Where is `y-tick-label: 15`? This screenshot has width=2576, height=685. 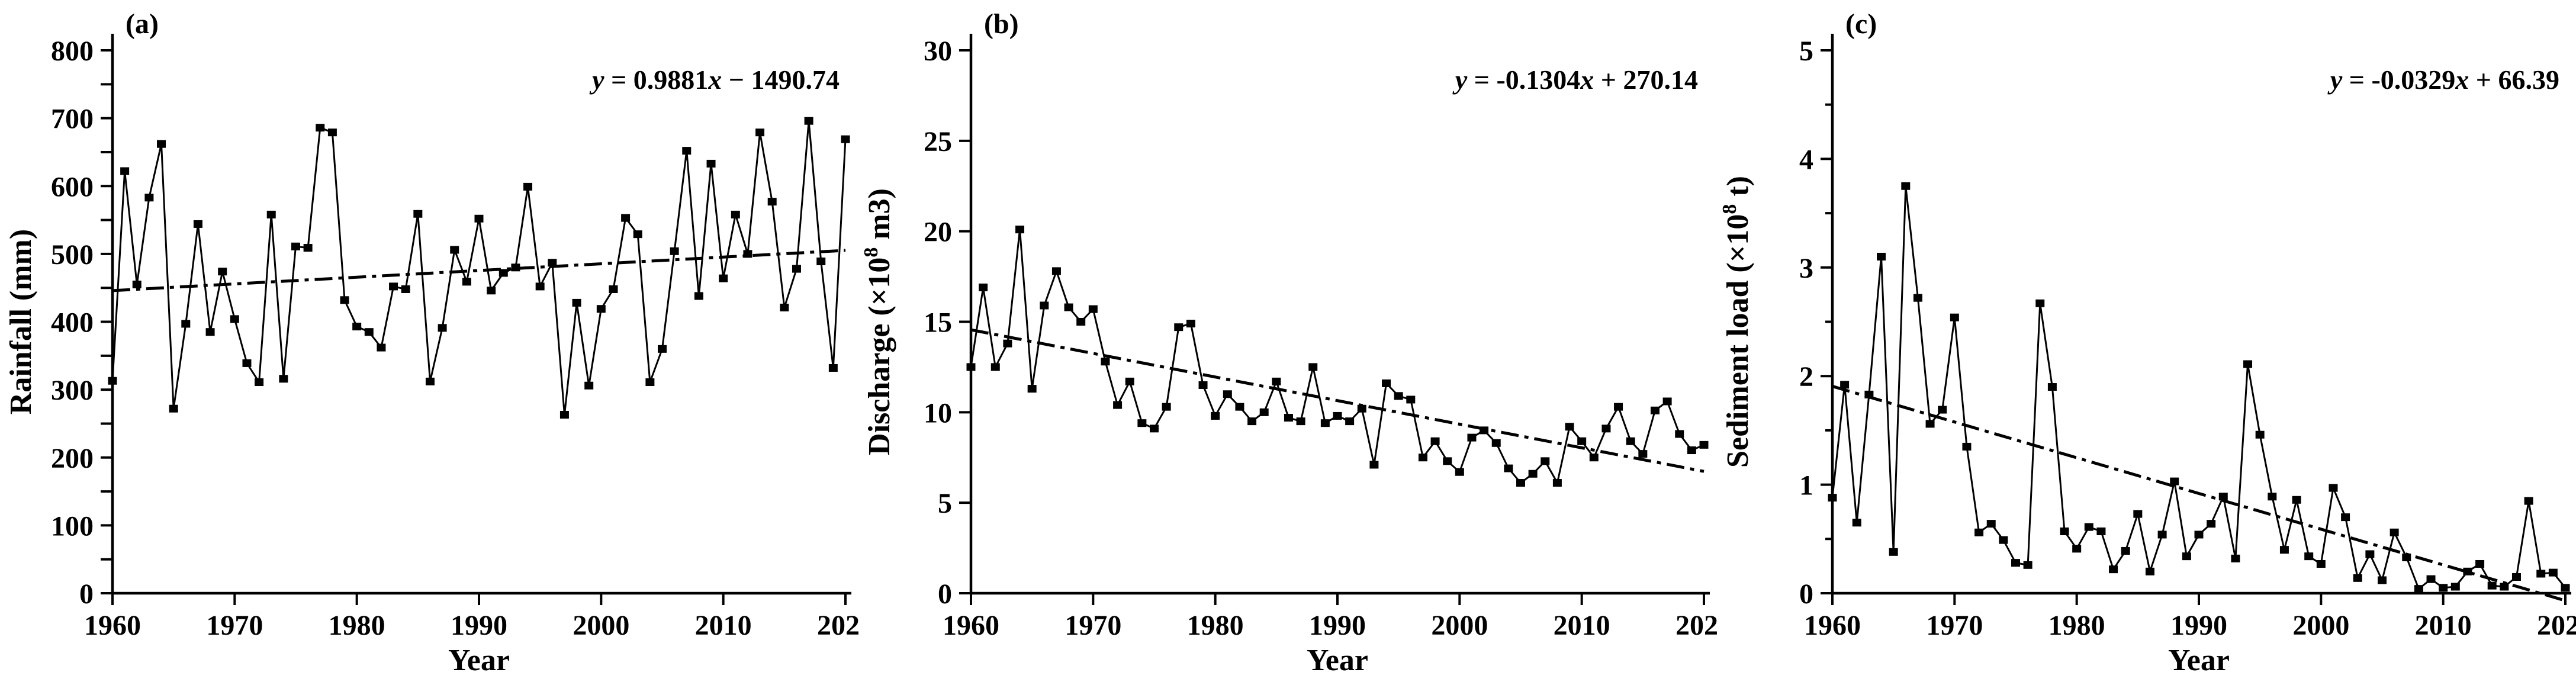 y-tick-label: 15 is located at coordinates (938, 323).